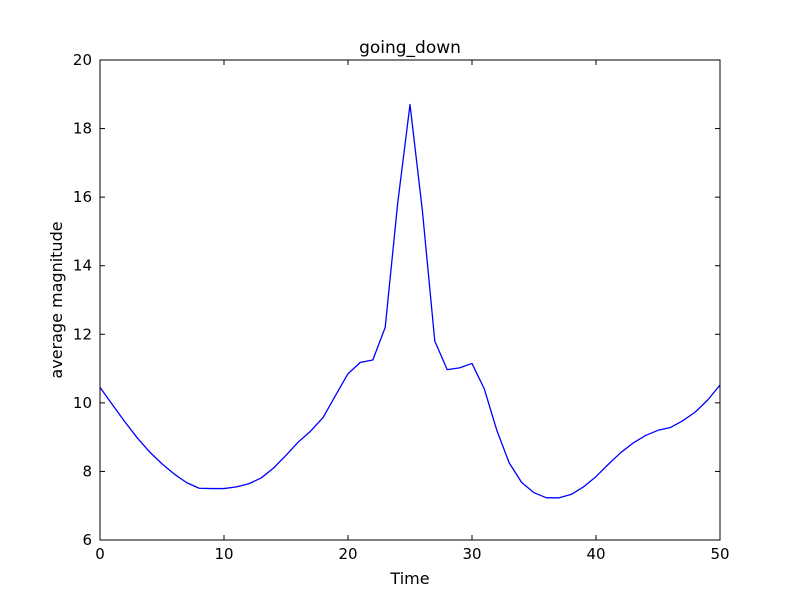 This screenshot has width=800, height=604. Describe the element at coordinates (87, 540) in the screenshot. I see `y-tick-label: 6` at that location.